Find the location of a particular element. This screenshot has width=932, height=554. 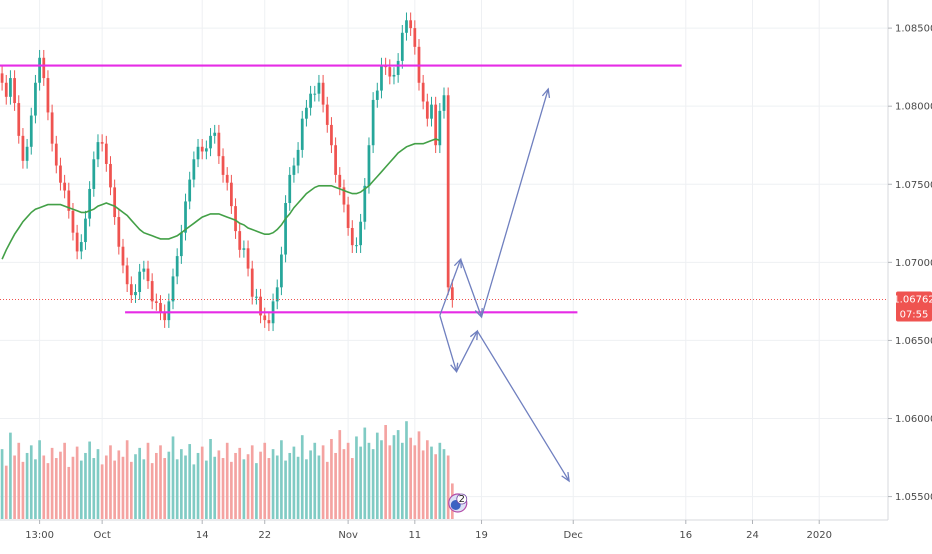

bearish-path is located at coordinates (504, 399).